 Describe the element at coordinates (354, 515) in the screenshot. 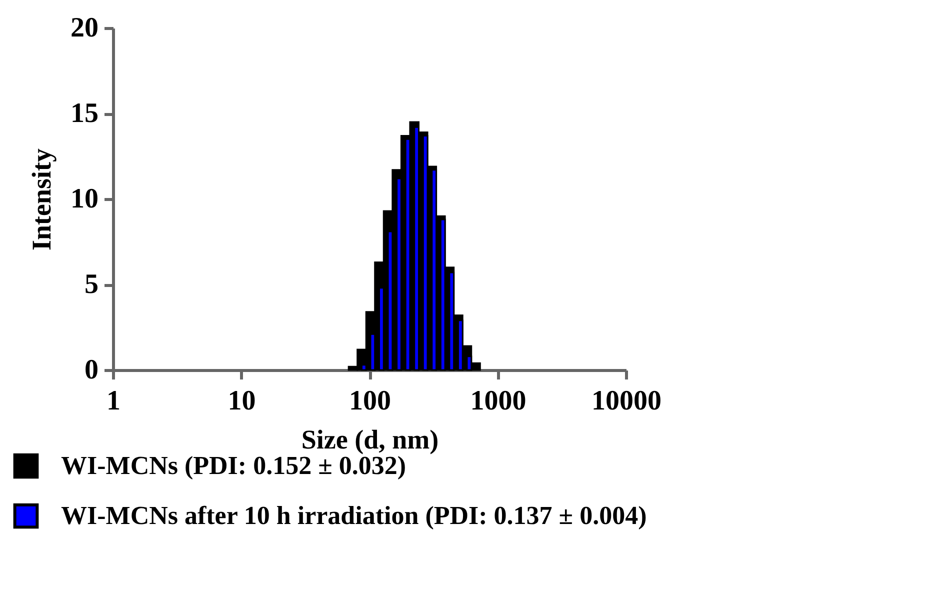

I see `legend-label: WI-MCNs after 10 h irradiation (PDI: 0.137 ± 0.004)` at that location.